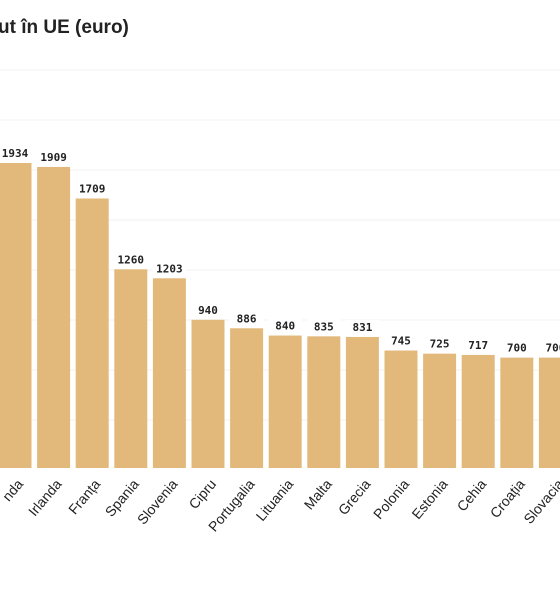 The image size is (560, 600). What do you see at coordinates (13, 490) in the screenshot?
I see `x-tick-label: nda` at bounding box center [13, 490].